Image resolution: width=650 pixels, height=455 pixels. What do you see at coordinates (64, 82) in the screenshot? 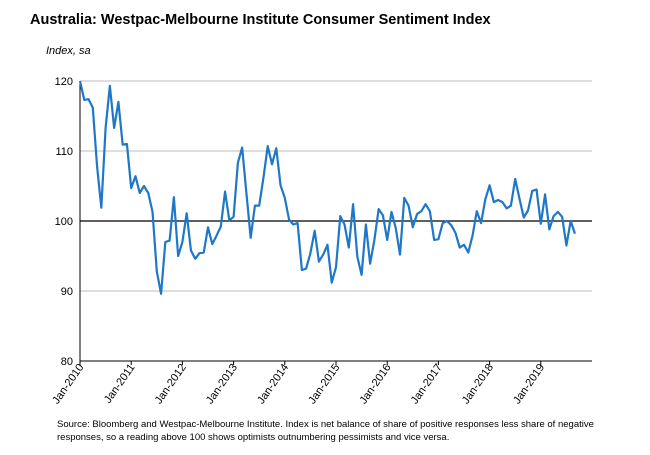
I see `y-tick-label: 120` at bounding box center [64, 82].